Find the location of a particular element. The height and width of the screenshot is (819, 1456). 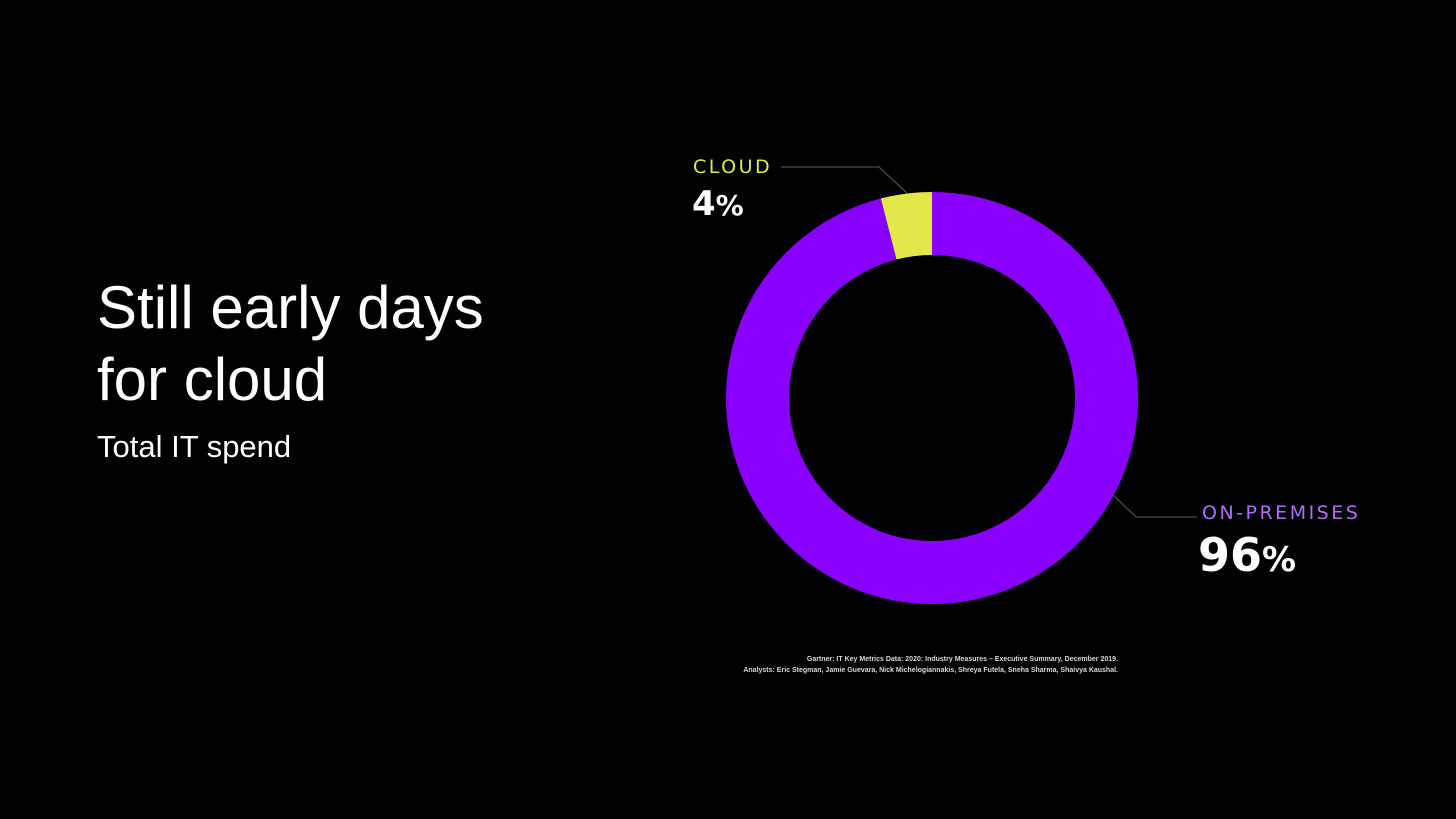

slide-title-line-2: for cloud is located at coordinates (212, 379).